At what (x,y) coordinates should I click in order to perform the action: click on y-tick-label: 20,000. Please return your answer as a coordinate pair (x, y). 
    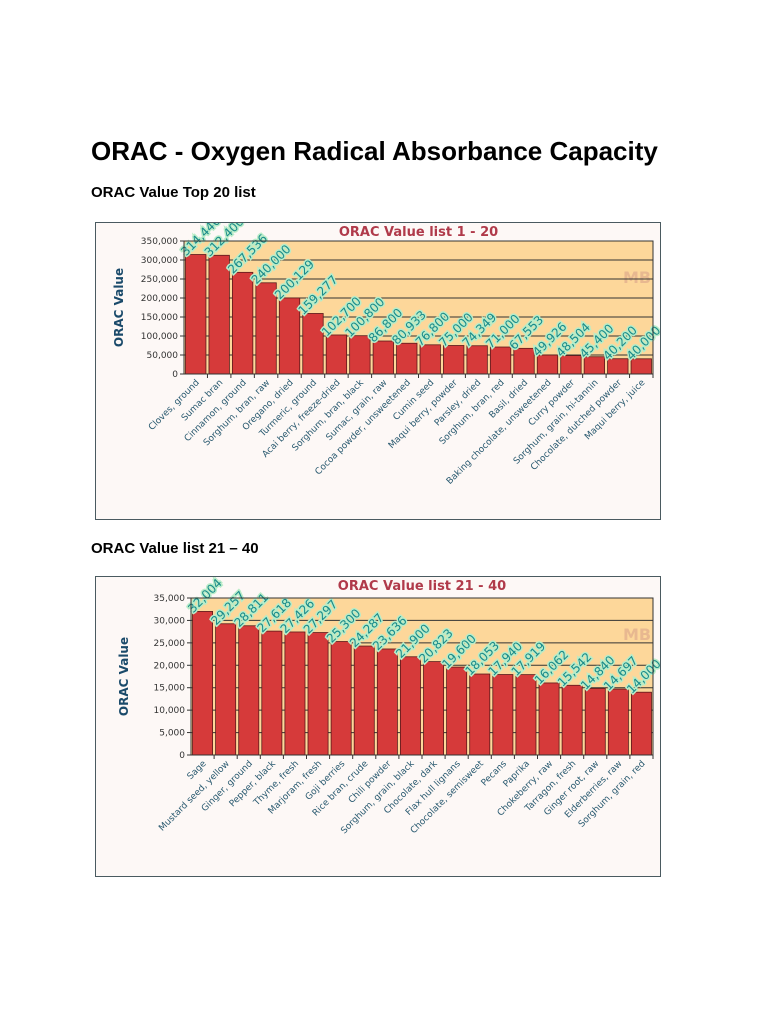
    Looking at the image, I should click on (170, 666).